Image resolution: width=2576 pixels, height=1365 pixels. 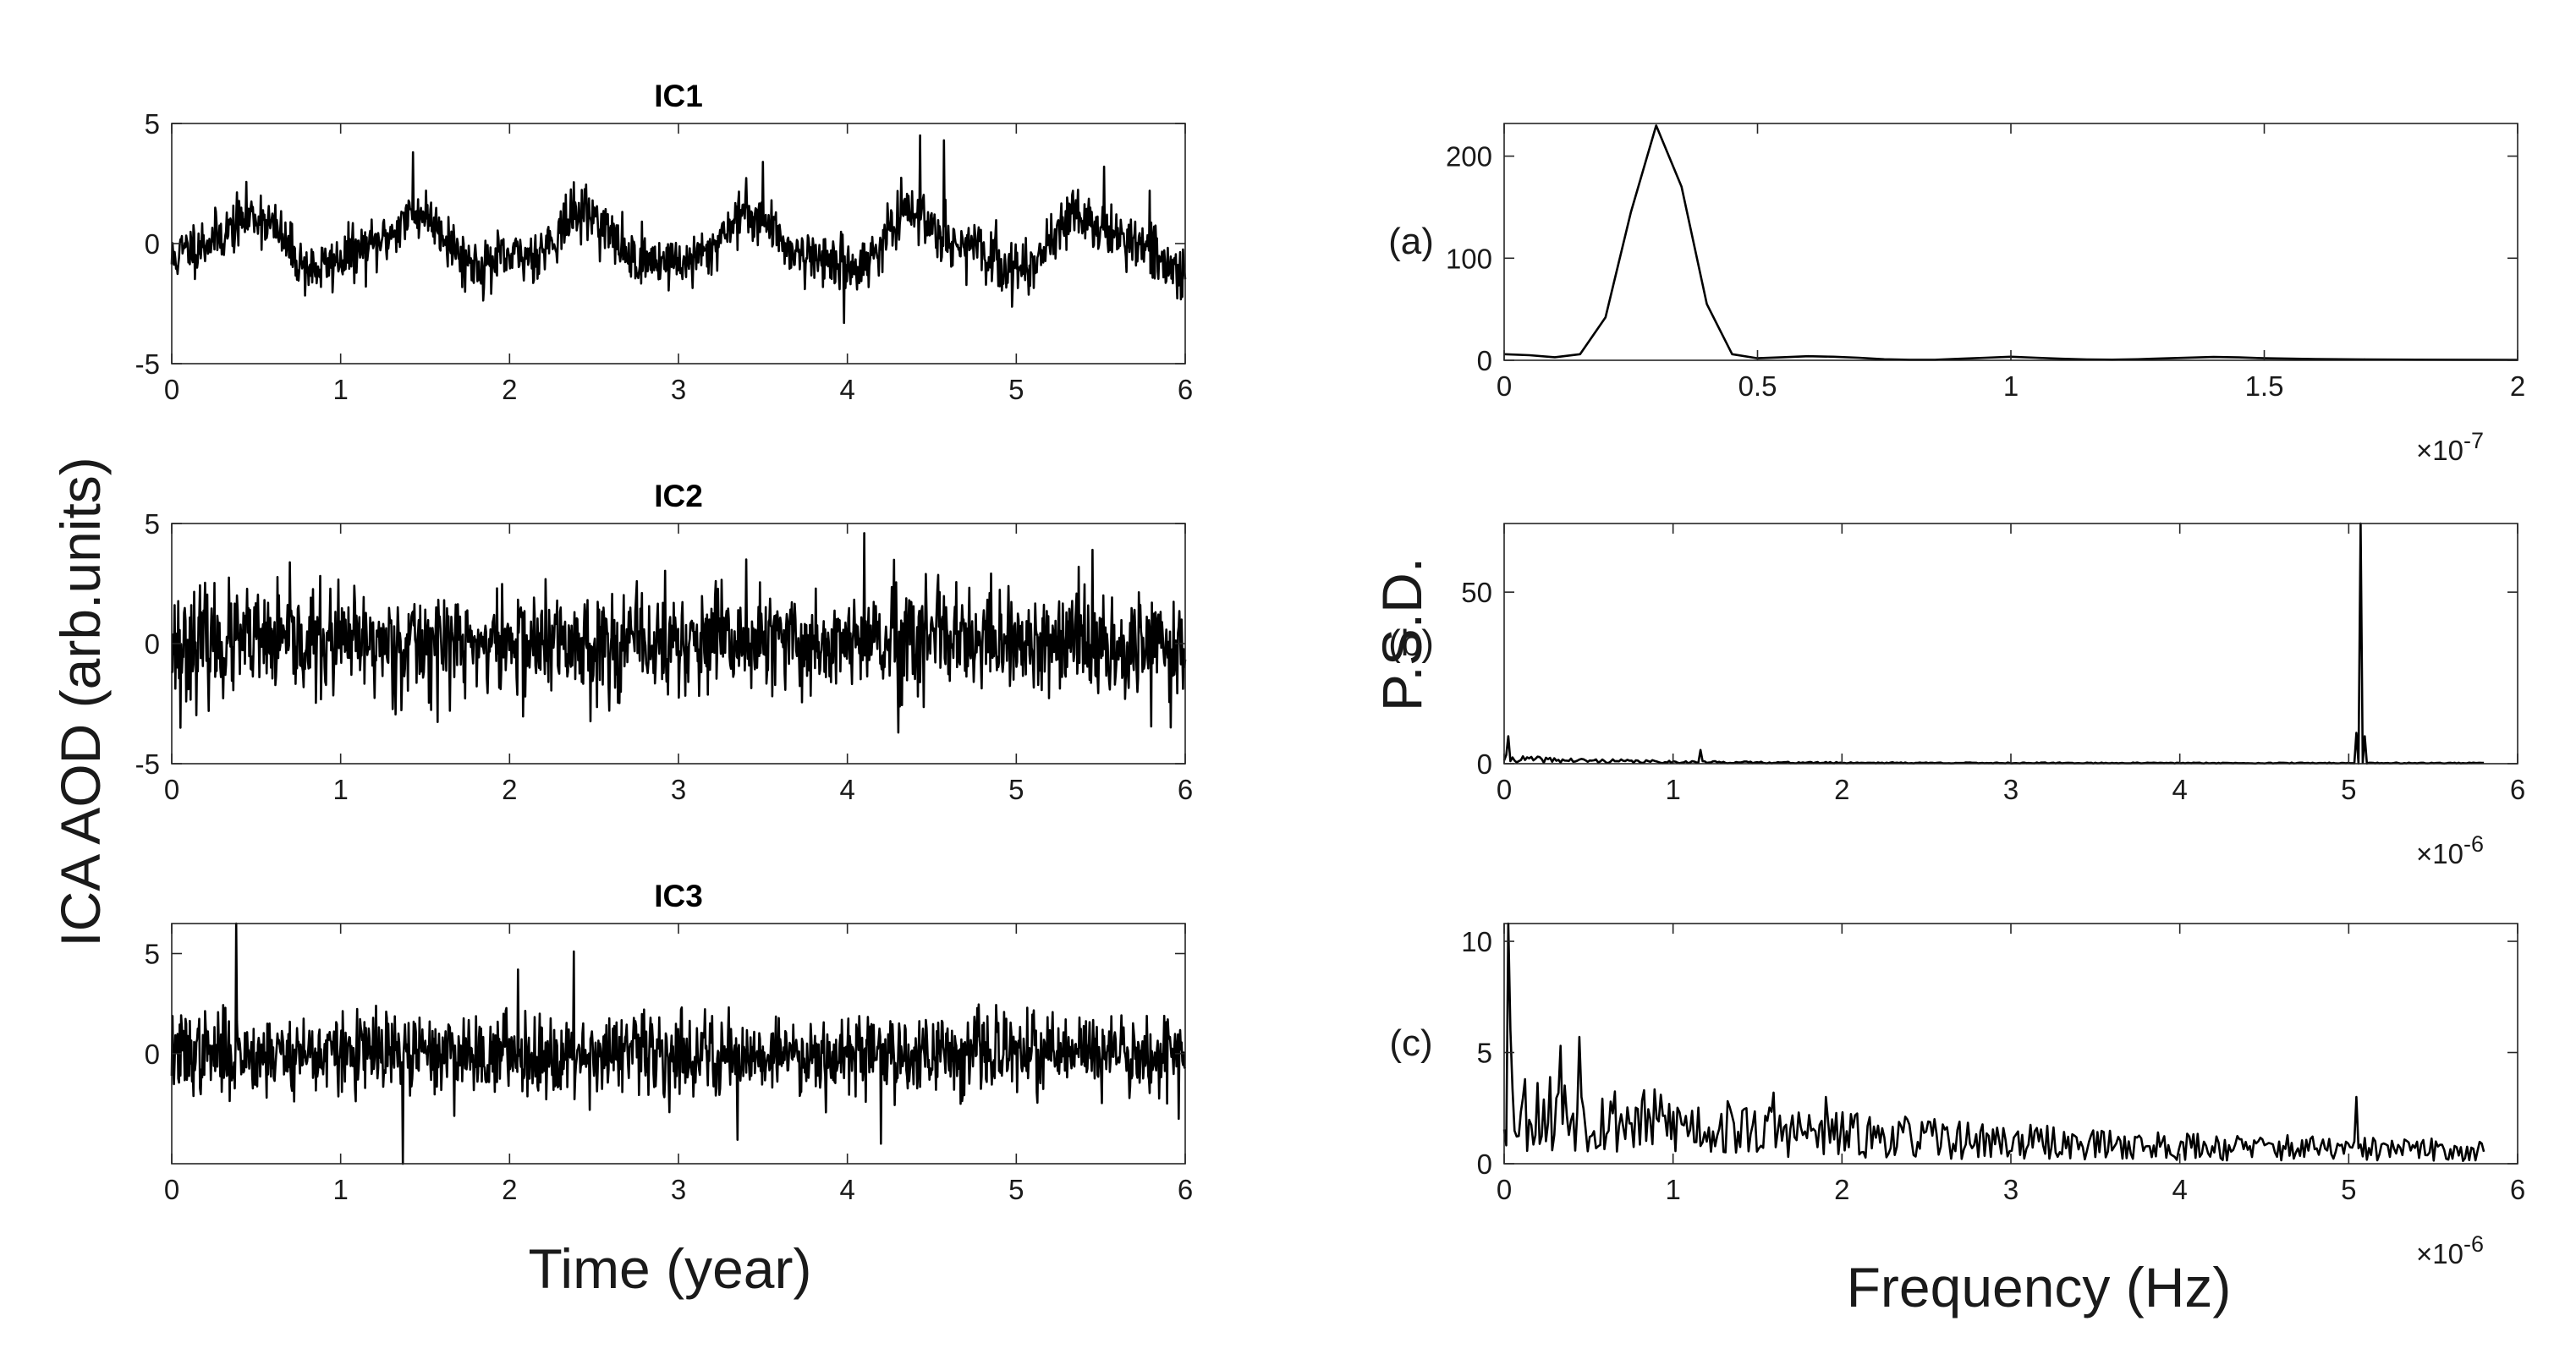 I want to click on frequency-axis-label: Frequency (Hz), so click(x=2040, y=1287).